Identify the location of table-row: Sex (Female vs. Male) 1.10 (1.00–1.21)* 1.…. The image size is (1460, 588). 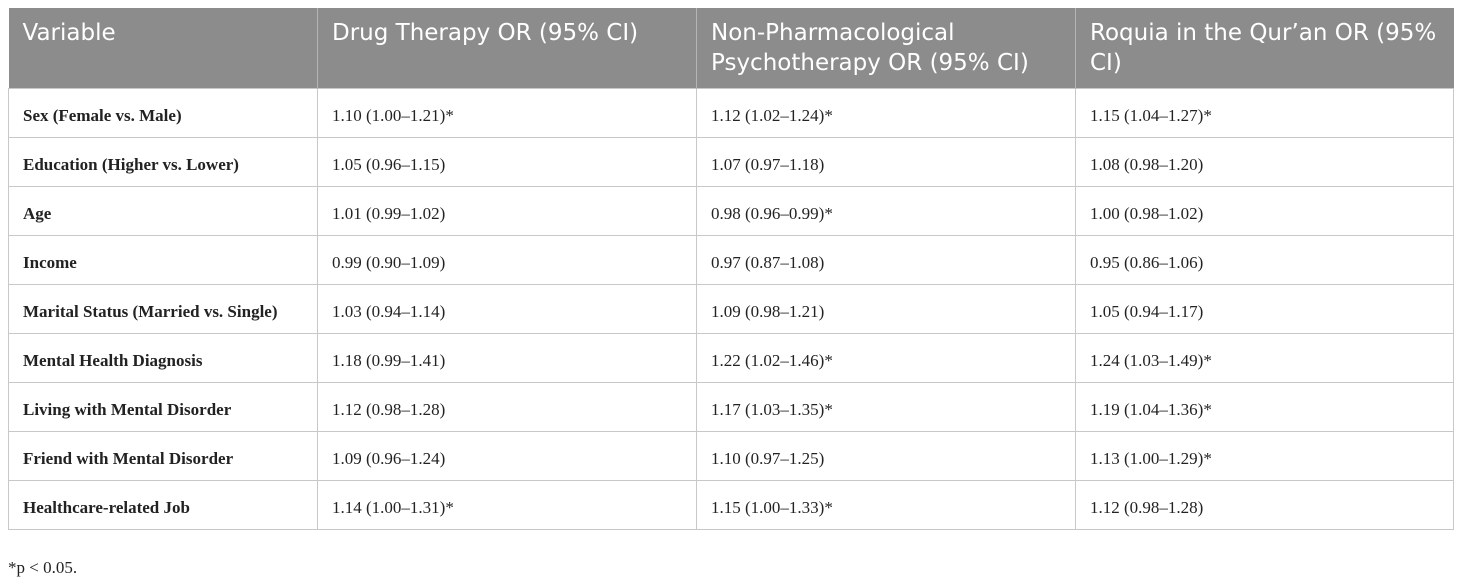
(731, 113).